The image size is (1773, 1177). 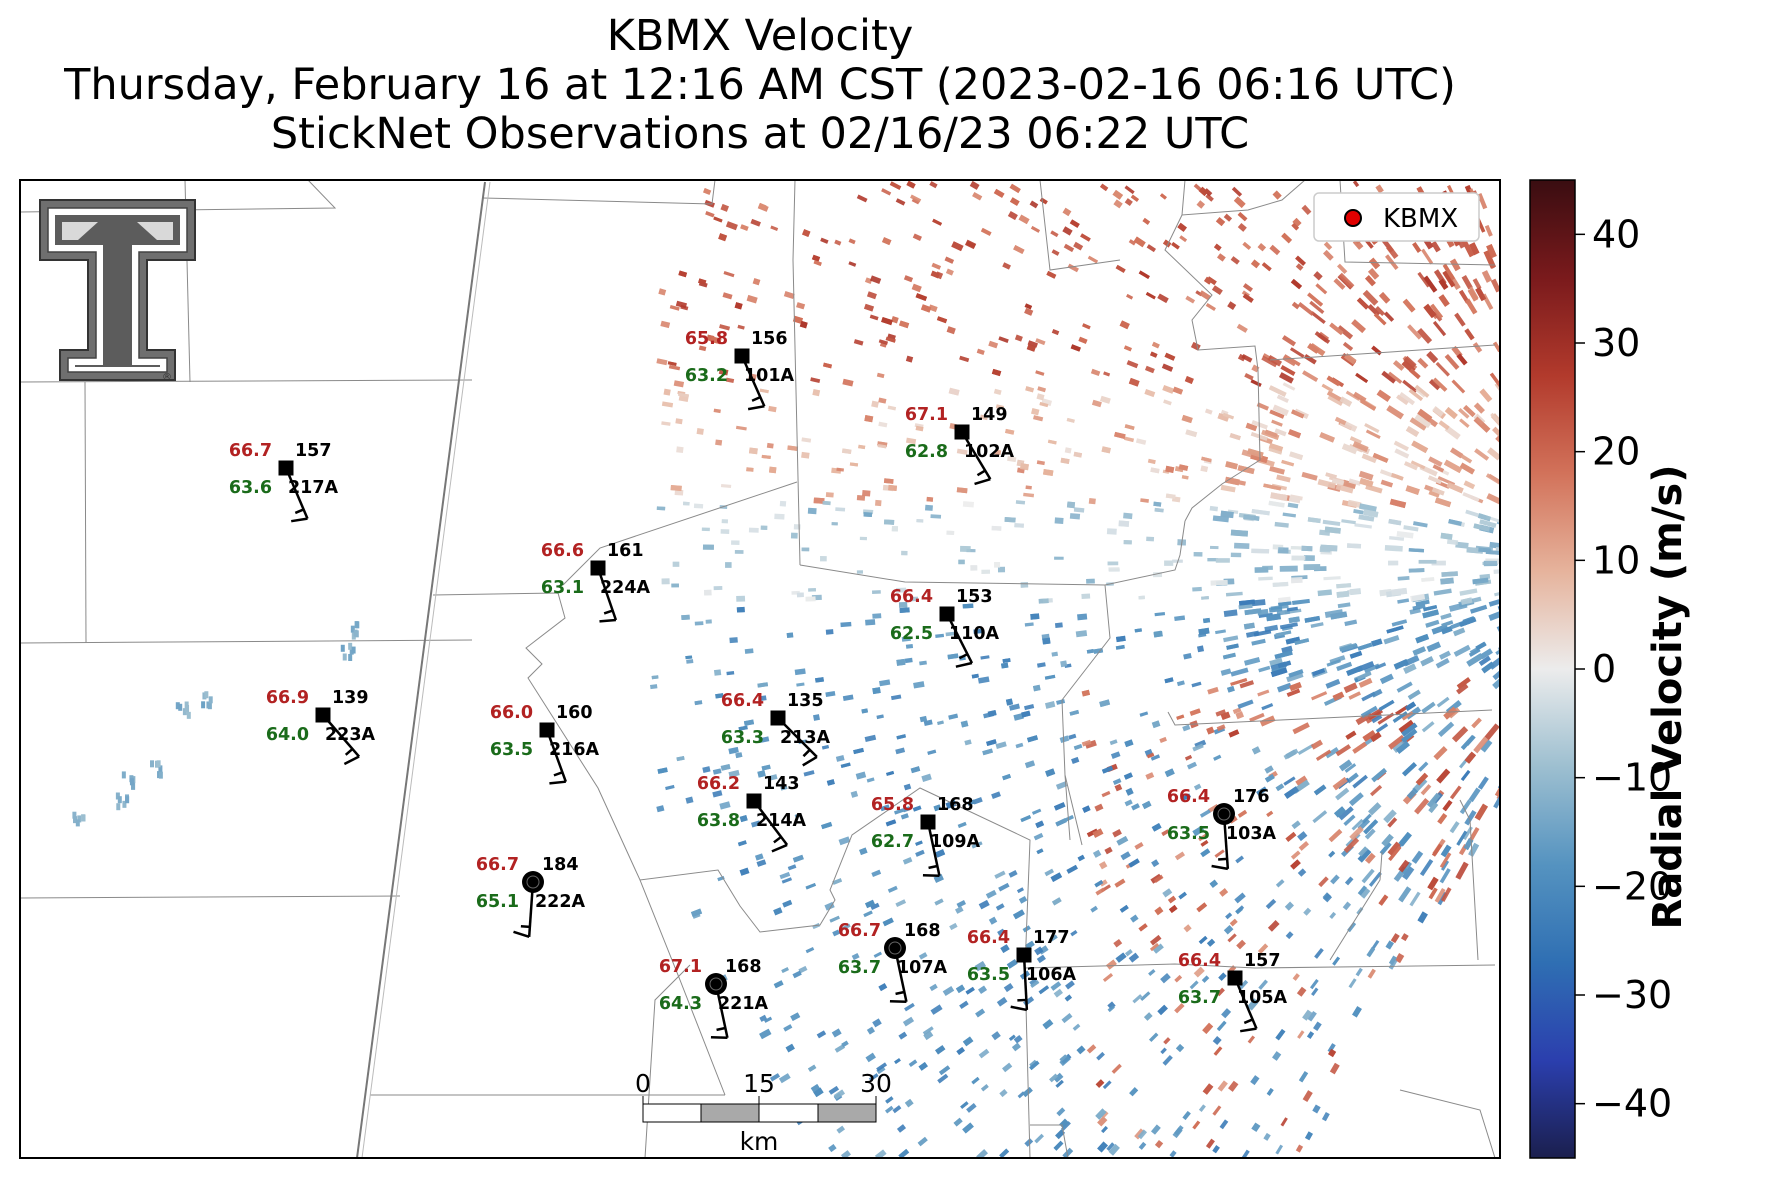 What do you see at coordinates (926, 452) in the screenshot?
I see `station-dewpoint: 62.8` at bounding box center [926, 452].